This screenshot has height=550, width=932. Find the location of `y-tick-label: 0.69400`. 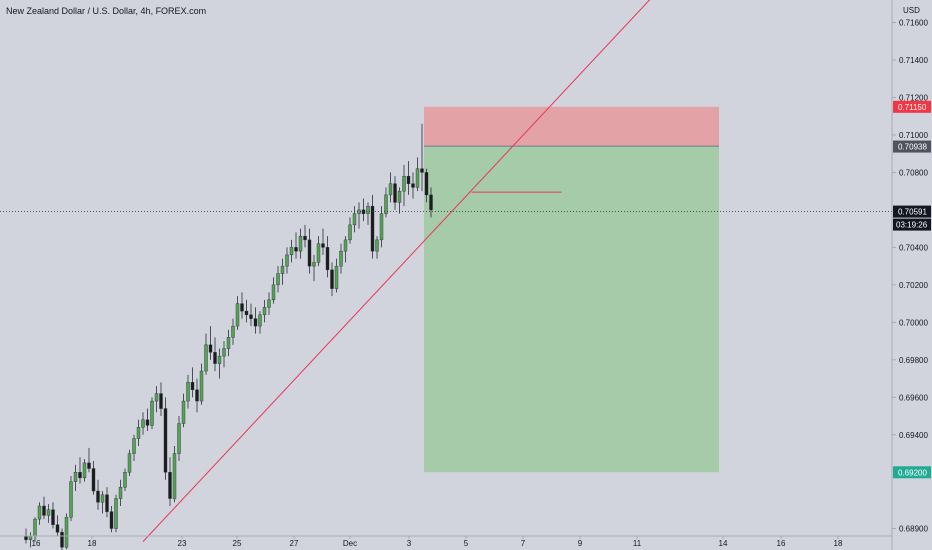

y-tick-label: 0.69400 is located at coordinates (913, 435).